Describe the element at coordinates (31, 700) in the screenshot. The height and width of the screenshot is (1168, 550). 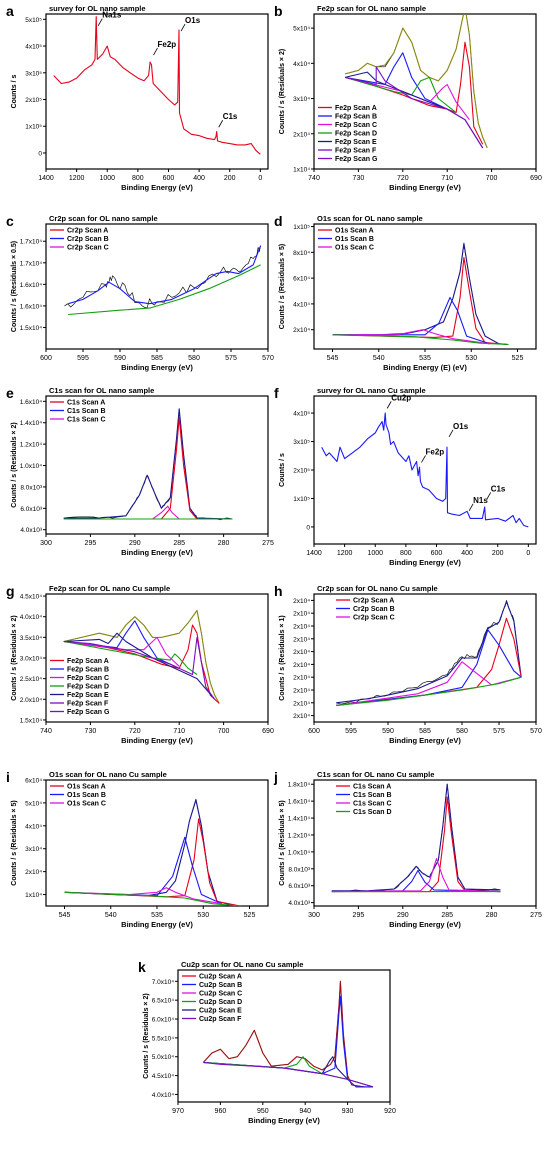
I see `y-tick-label: 2.0x10⁴` at that location.